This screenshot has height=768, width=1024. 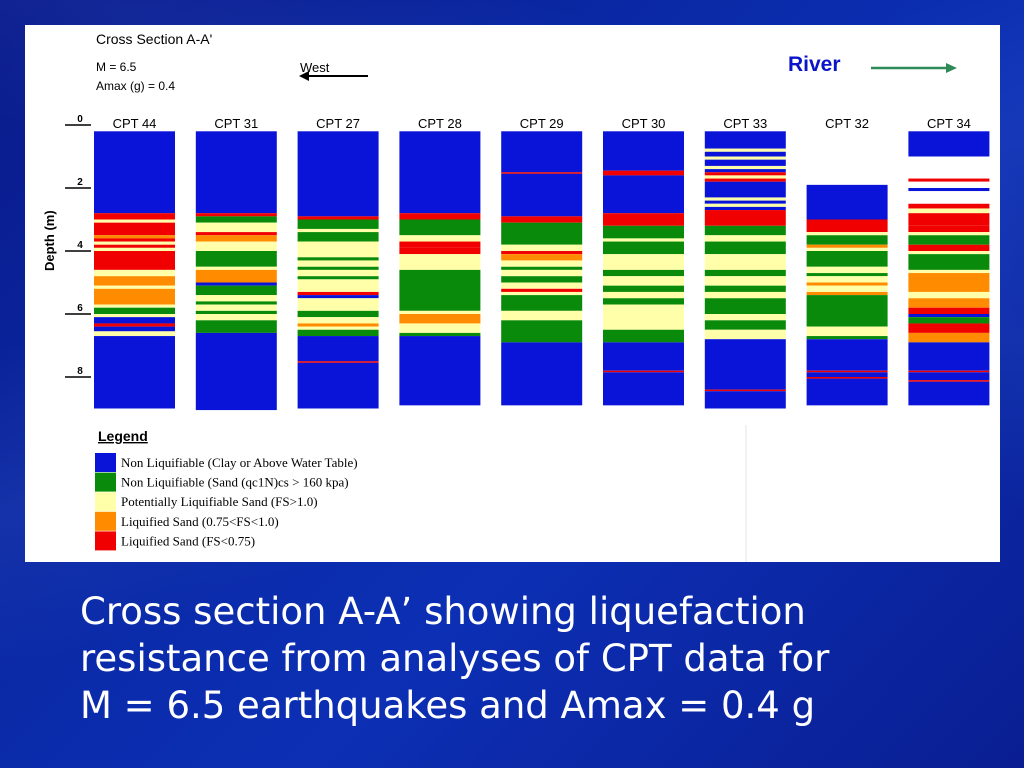 I want to click on depth-tick-label-4: 4, so click(x=80, y=245).